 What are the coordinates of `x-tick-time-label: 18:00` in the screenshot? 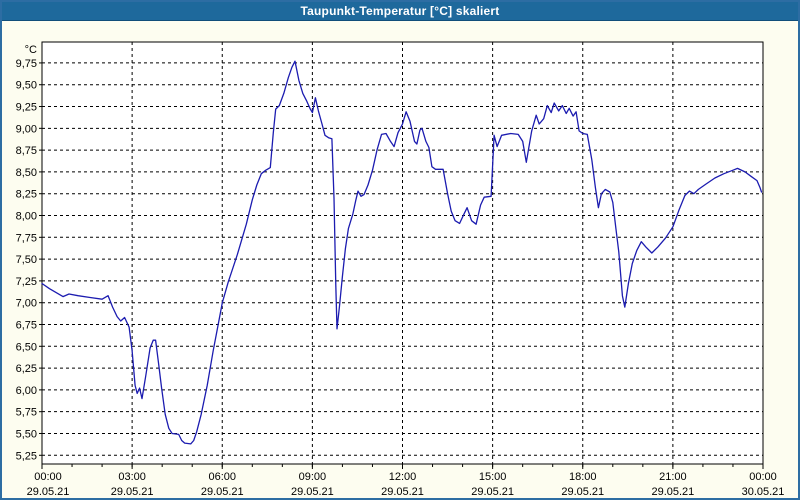 It's located at (583, 477).